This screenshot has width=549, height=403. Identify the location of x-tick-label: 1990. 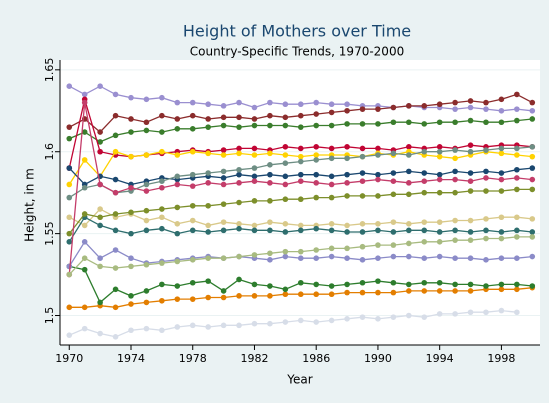
(378, 358).